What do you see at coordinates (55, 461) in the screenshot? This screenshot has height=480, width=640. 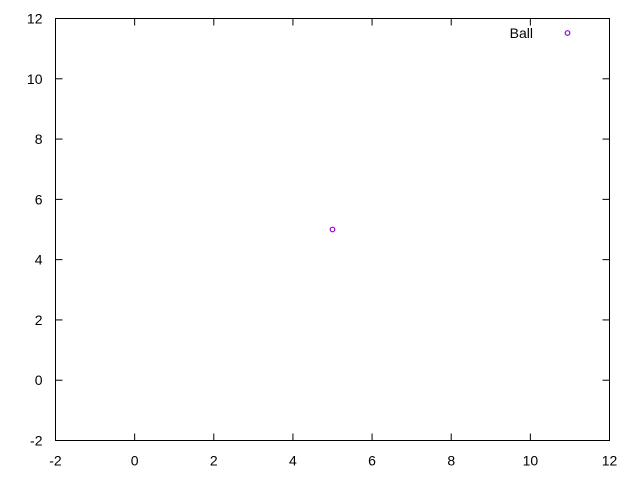 I see `x-tick-label: -2` at bounding box center [55, 461].